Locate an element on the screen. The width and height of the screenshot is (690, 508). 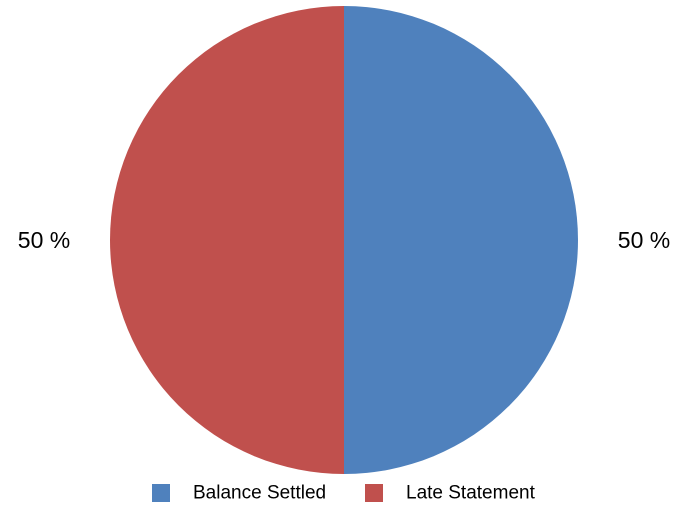
pie-data-labels: 50 % 50 % is located at coordinates (344, 240).